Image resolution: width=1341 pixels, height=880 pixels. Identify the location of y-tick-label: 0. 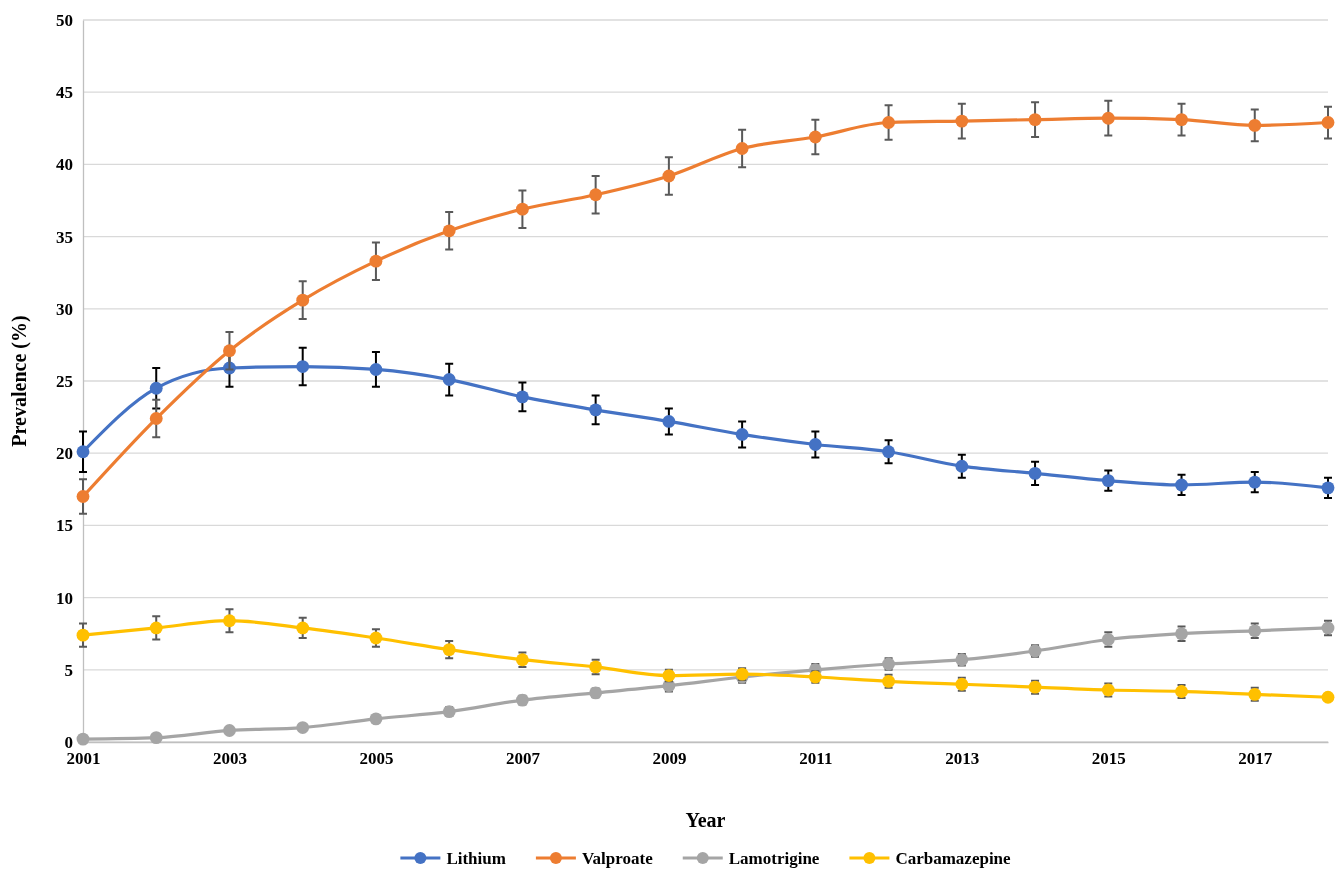
(68, 742).